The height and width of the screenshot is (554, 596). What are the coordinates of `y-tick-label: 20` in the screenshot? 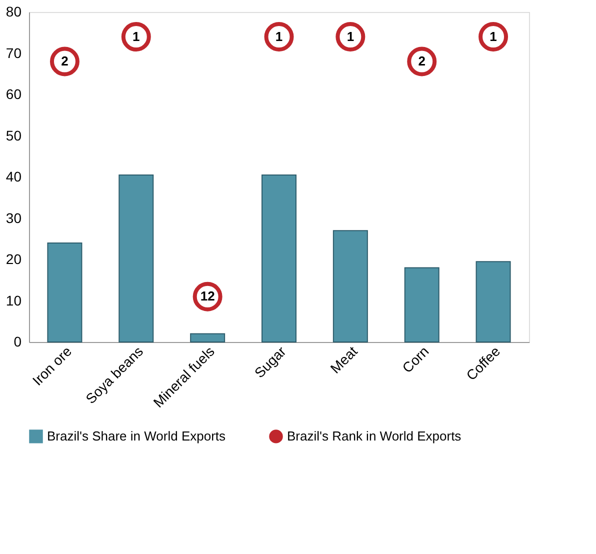 It's located at (14, 259).